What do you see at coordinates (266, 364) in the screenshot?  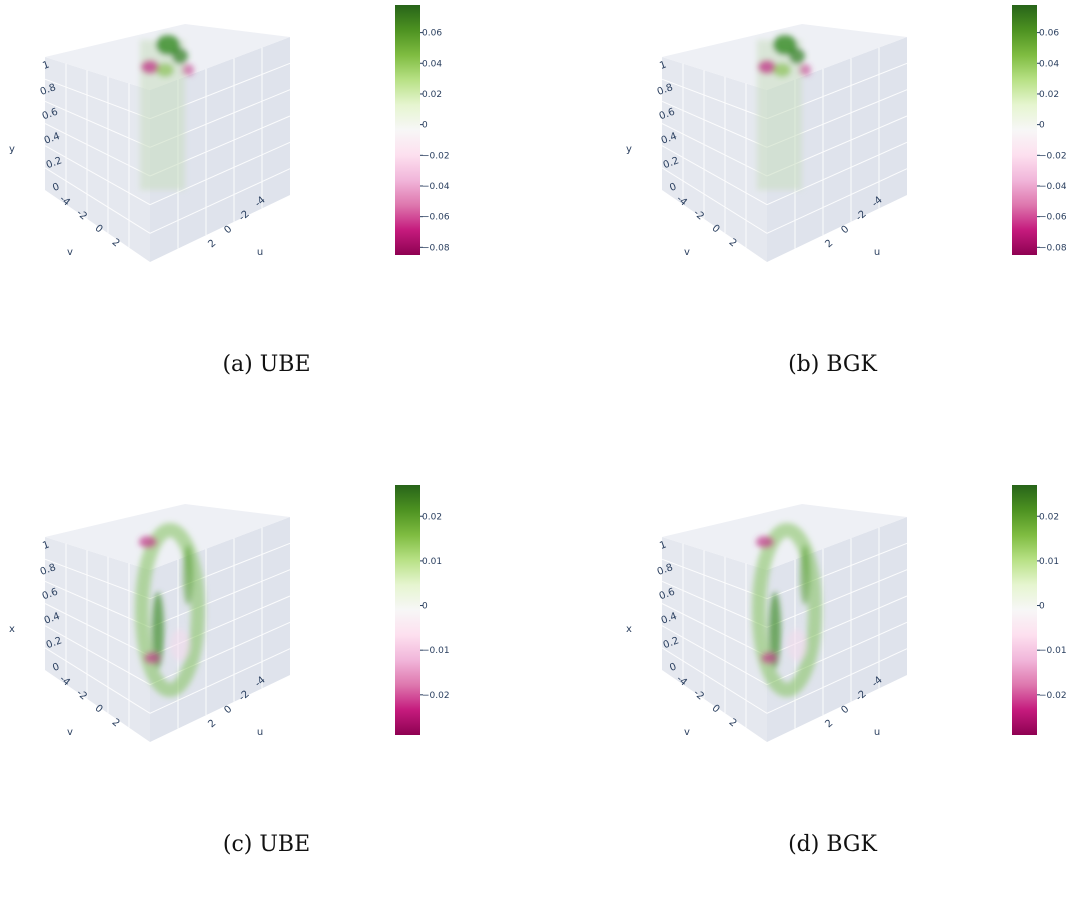 I see `caption-a: (a) UBE` at bounding box center [266, 364].